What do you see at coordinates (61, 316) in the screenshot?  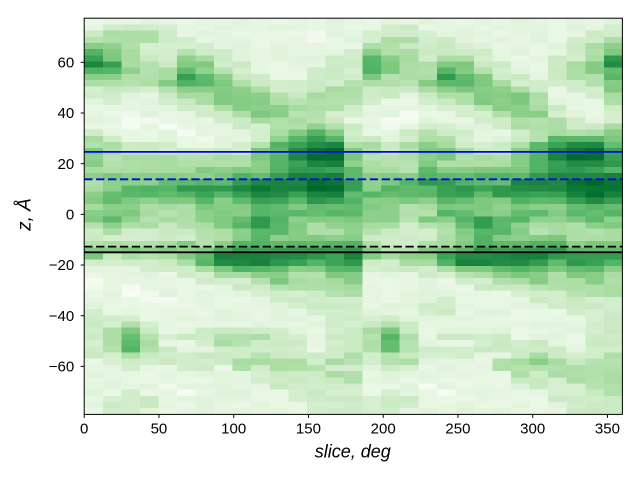 I see `svg-text: −40` at bounding box center [61, 316].